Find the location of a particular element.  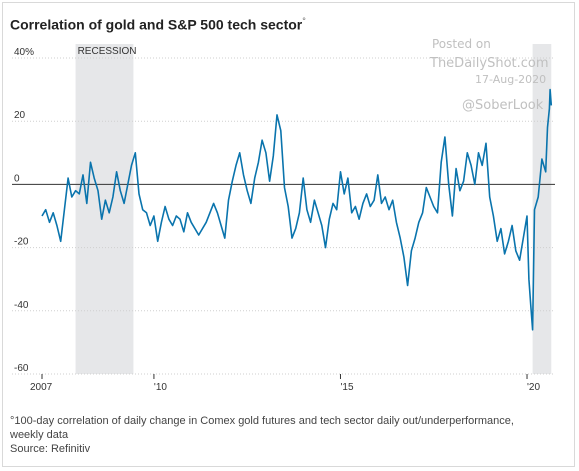

x-tick-label: '15 is located at coordinates (346, 387).